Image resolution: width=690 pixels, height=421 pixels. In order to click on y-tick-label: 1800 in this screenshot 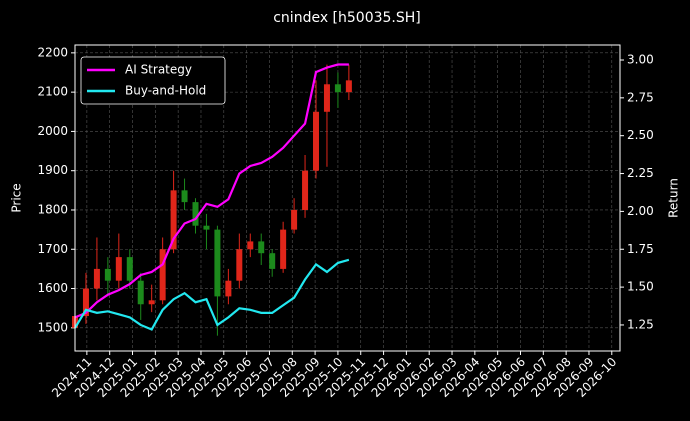, I will do `click(52, 209)`.